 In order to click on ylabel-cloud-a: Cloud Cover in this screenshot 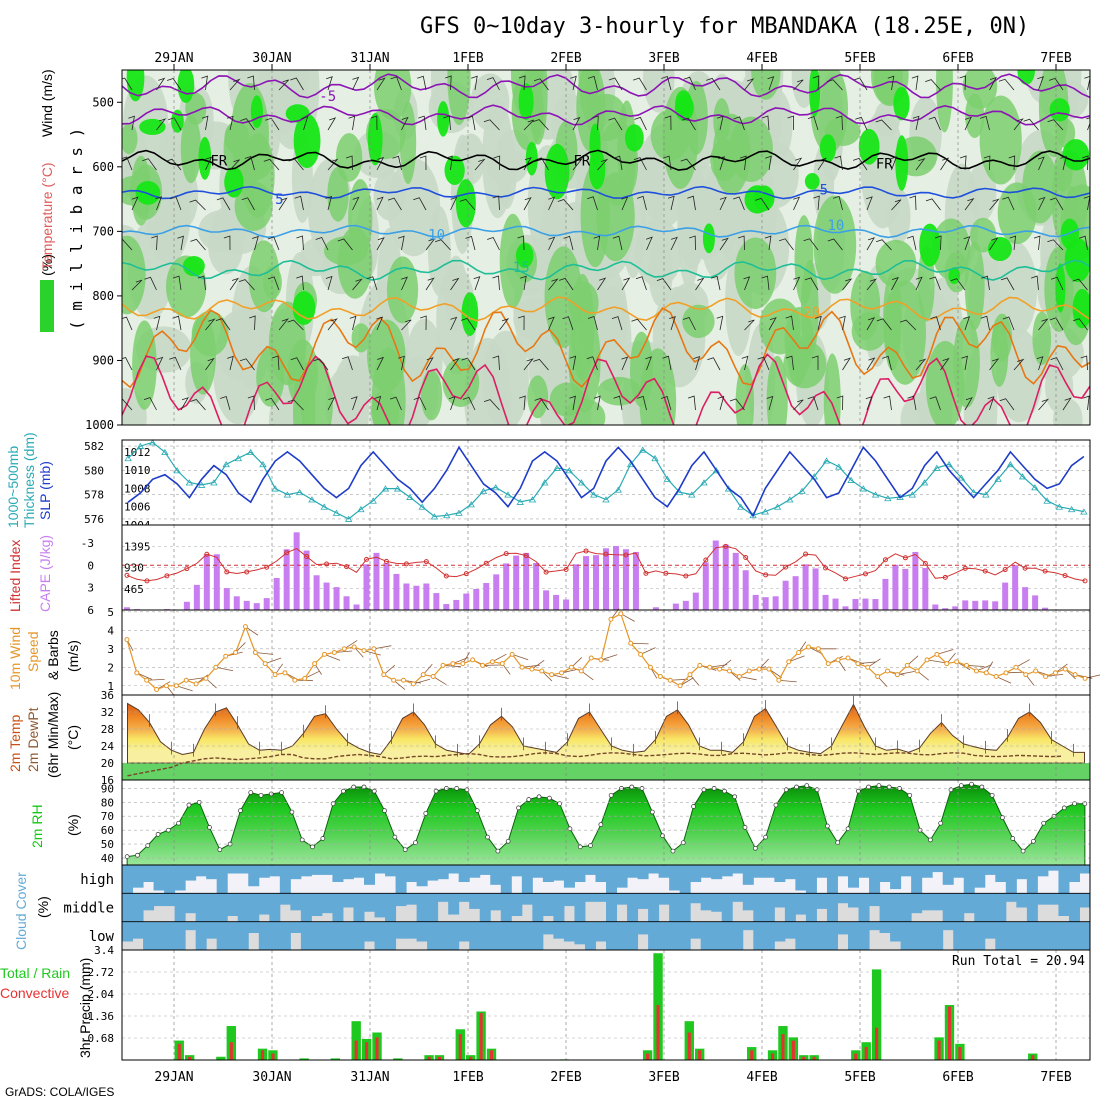, I will do `click(21, 911)`.